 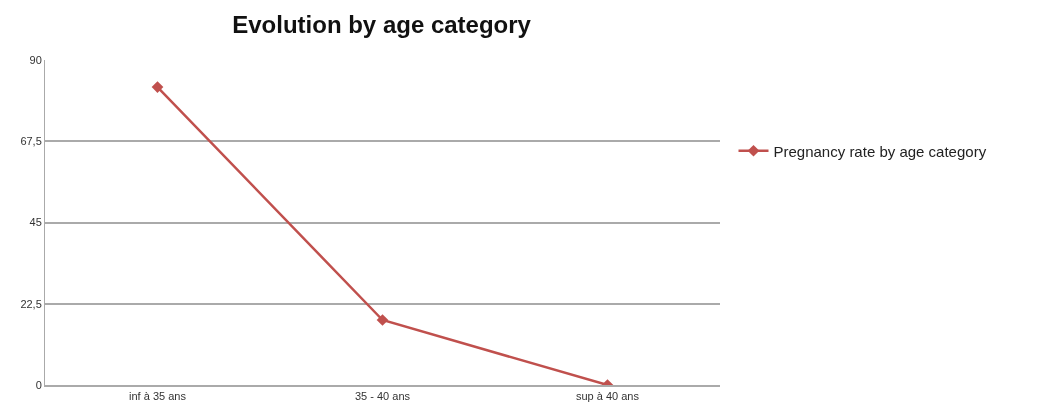 What do you see at coordinates (31, 141) in the screenshot?
I see `y-tick-label: 67,5` at bounding box center [31, 141].